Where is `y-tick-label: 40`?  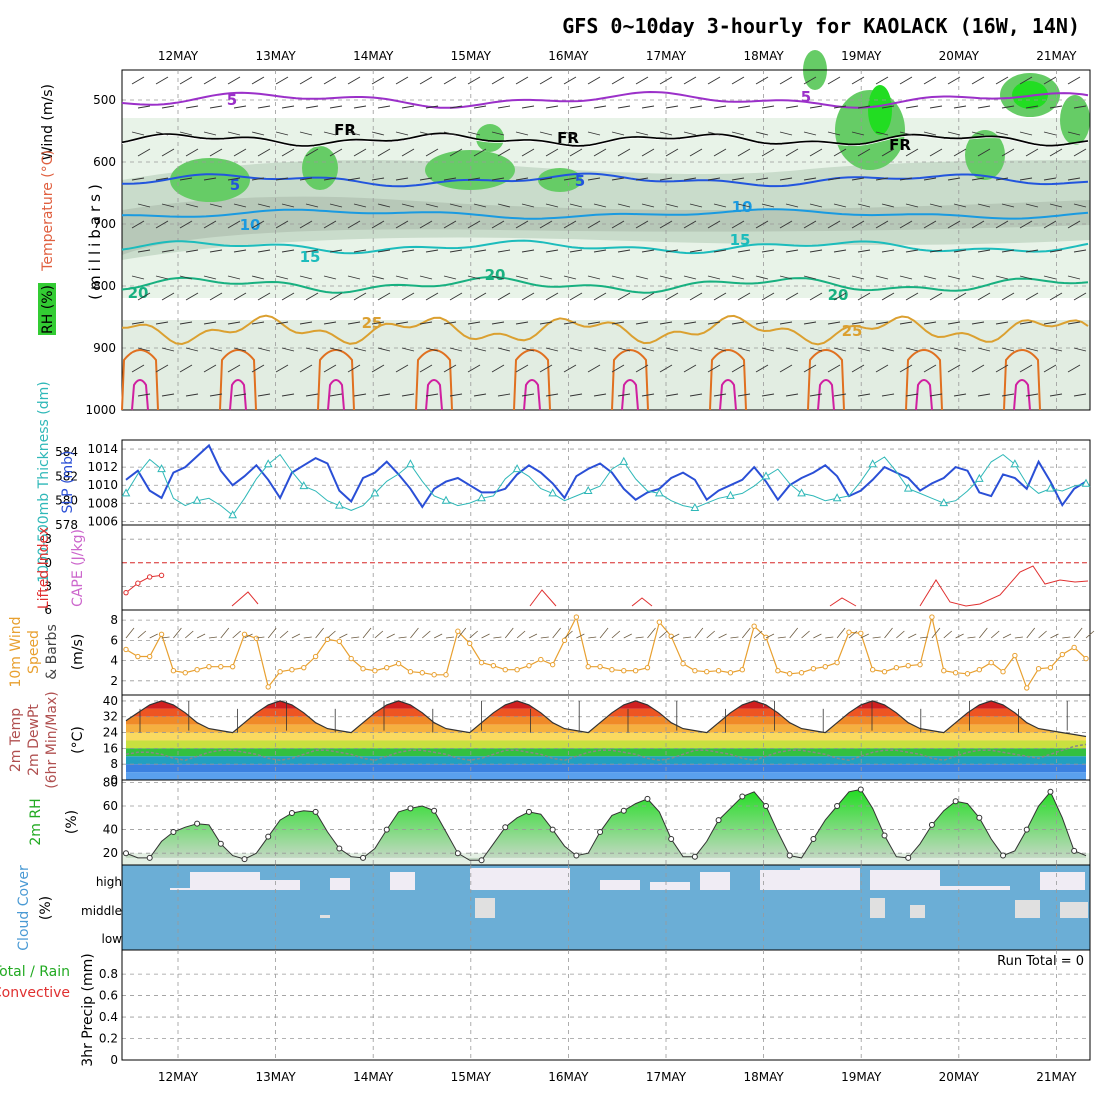 y-tick-label: 40 is located at coordinates (110, 701).